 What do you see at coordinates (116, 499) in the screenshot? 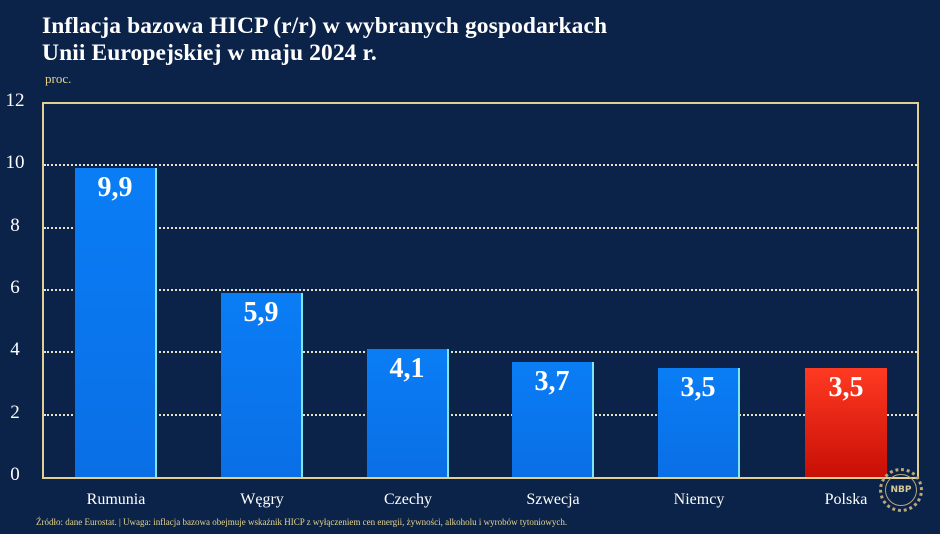
I see `x-category-label: Rumunia` at bounding box center [116, 499].